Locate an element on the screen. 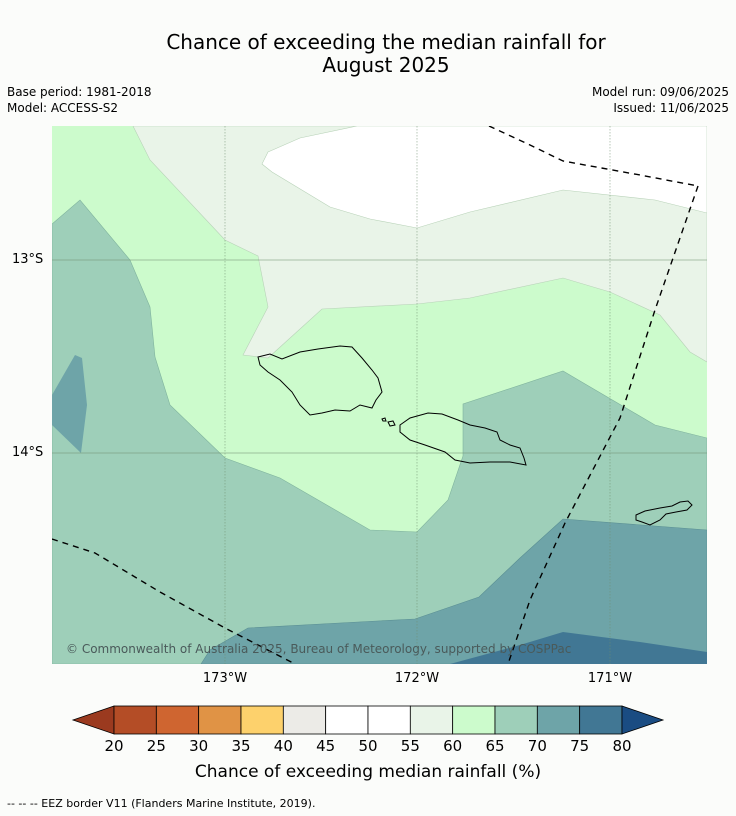  colorbar is located at coordinates (368, 720).